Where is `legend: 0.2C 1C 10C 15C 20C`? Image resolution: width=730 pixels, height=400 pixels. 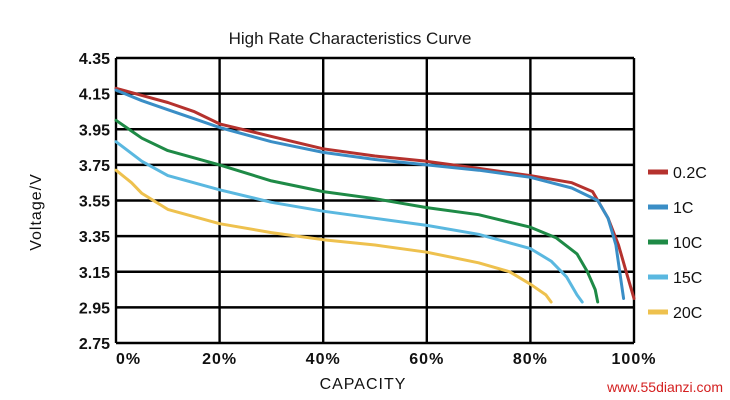 legend: 0.2C 1C 10C 15C 20C is located at coordinates (677, 243).